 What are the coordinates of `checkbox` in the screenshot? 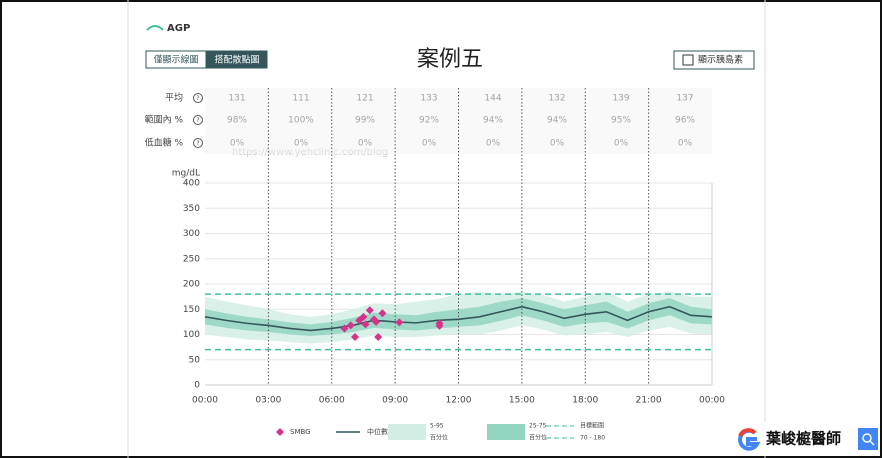 It's located at (688, 60).